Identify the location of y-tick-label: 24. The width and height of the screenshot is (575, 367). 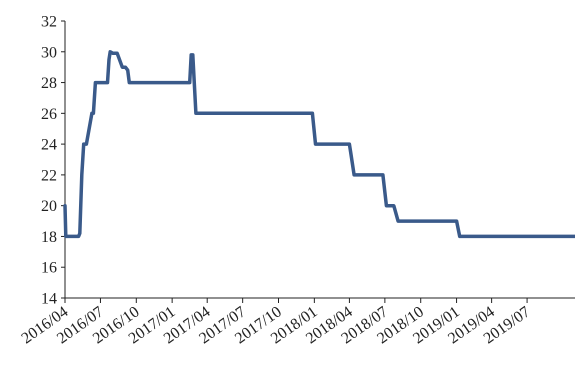
(49, 145).